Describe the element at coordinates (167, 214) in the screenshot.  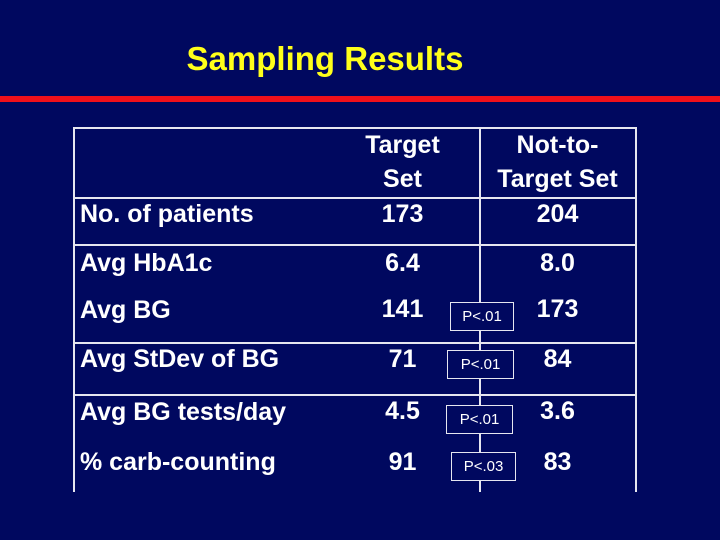
I see `row-label-patients: No. of patients` at that location.